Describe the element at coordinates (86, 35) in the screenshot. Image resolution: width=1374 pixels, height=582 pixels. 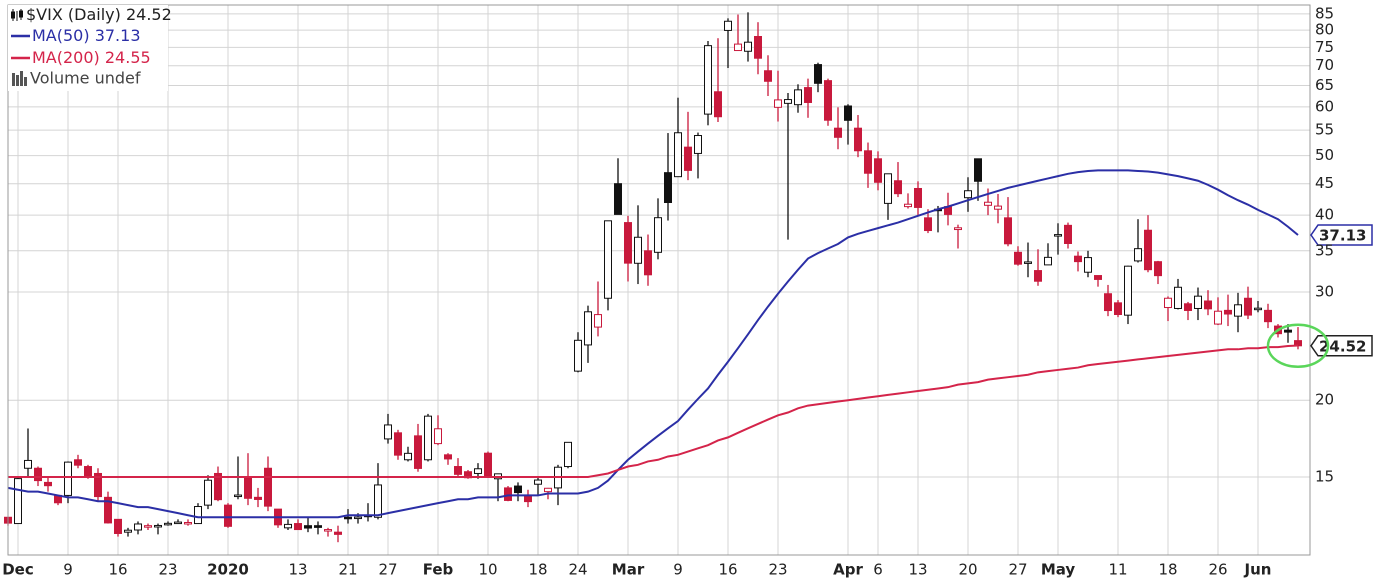
I see `legend-ma50: MA(50) 37.13` at that location.